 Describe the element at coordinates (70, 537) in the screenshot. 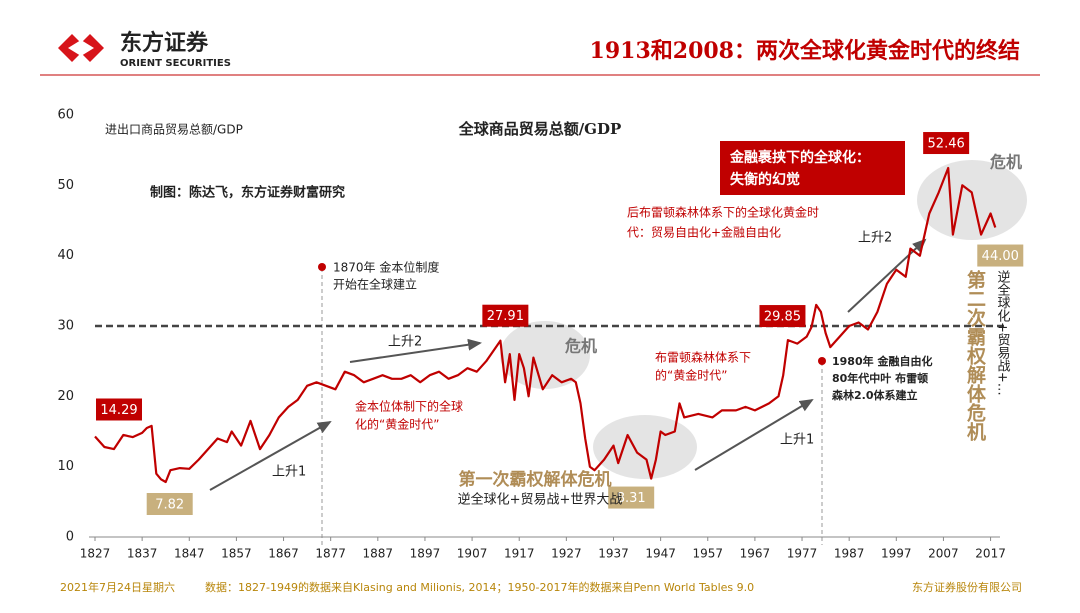

I see `y-tick-label: 0` at that location.